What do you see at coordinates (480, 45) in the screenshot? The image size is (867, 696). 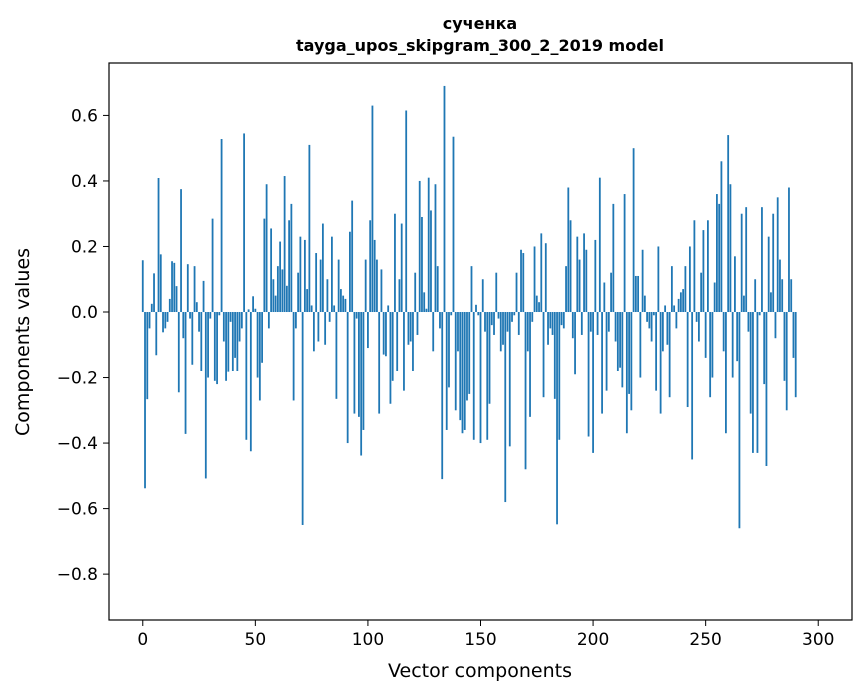 I see `chart-subtitle: tayga_upos_skipgram_300_2_2019 model` at bounding box center [480, 45].